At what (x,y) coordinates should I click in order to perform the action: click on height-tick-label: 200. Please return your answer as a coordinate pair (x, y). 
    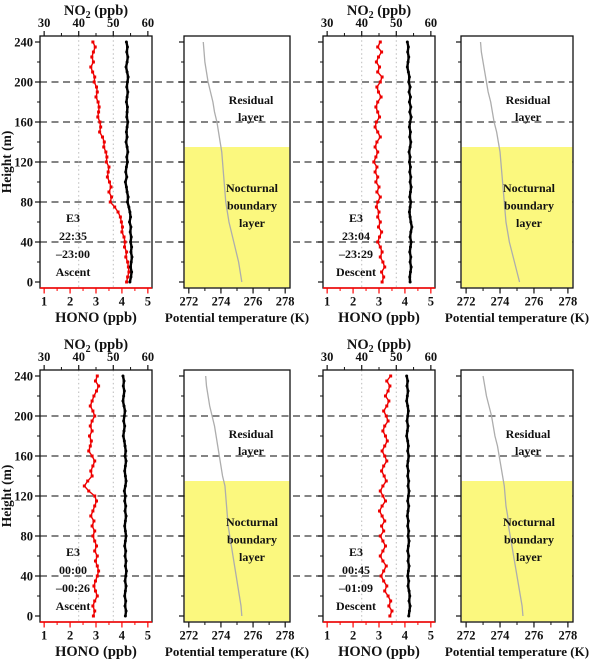
    Looking at the image, I should click on (23, 82).